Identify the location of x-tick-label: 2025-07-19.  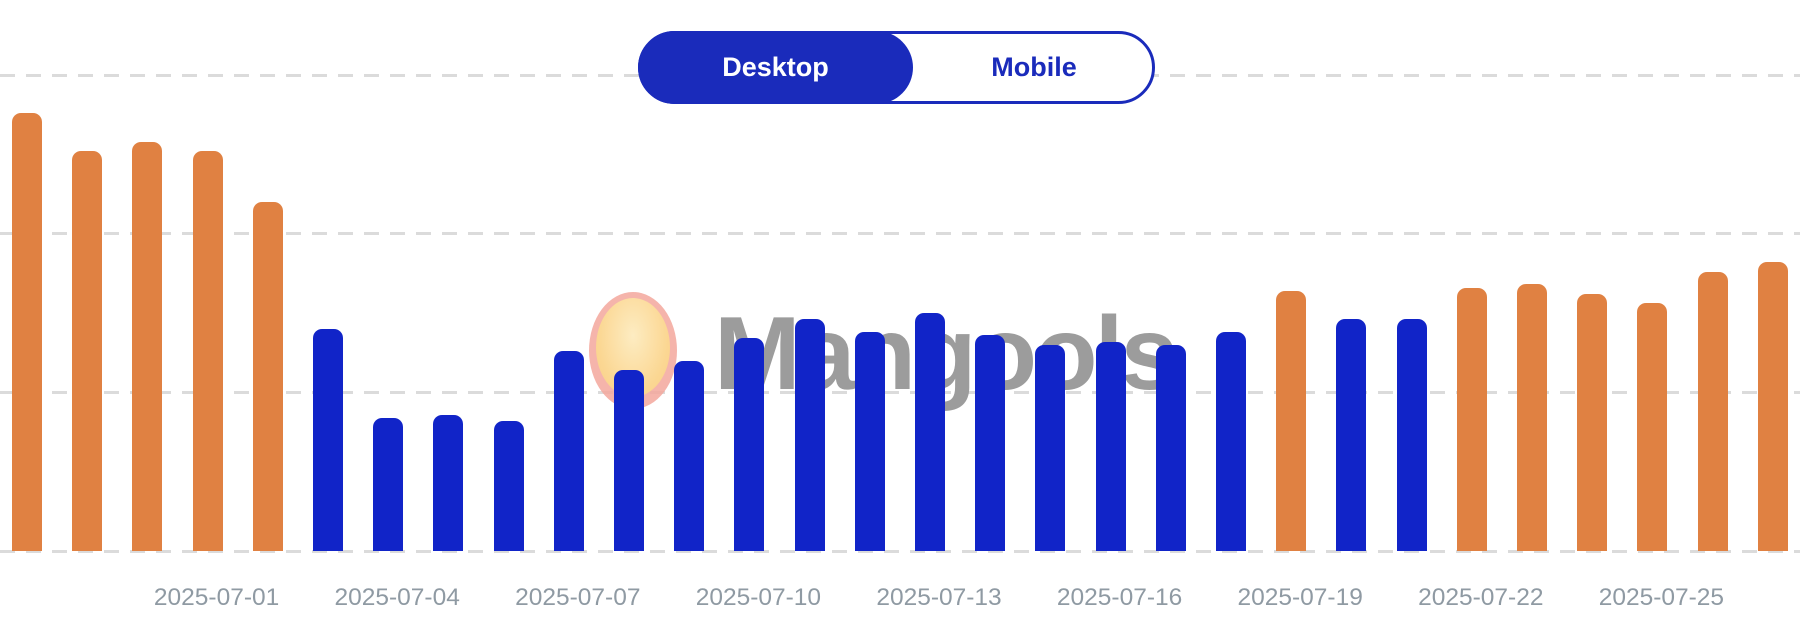
(1300, 597).